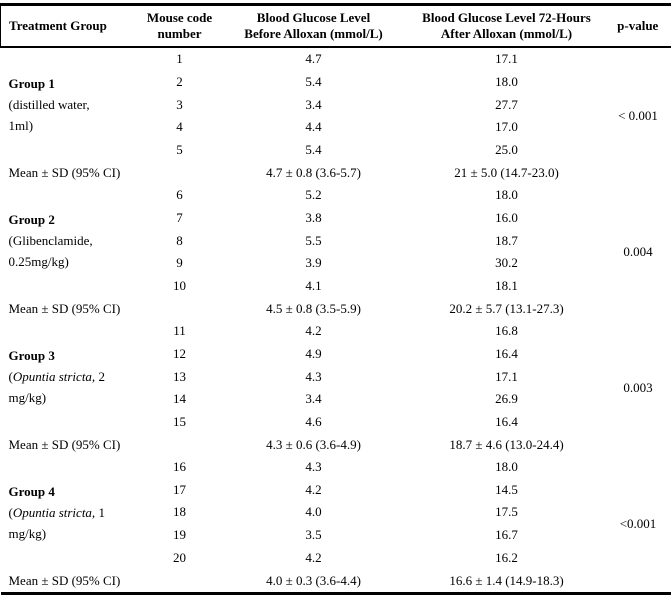  What do you see at coordinates (179, 195) in the screenshot?
I see `mouse-number-cell: 6` at bounding box center [179, 195].